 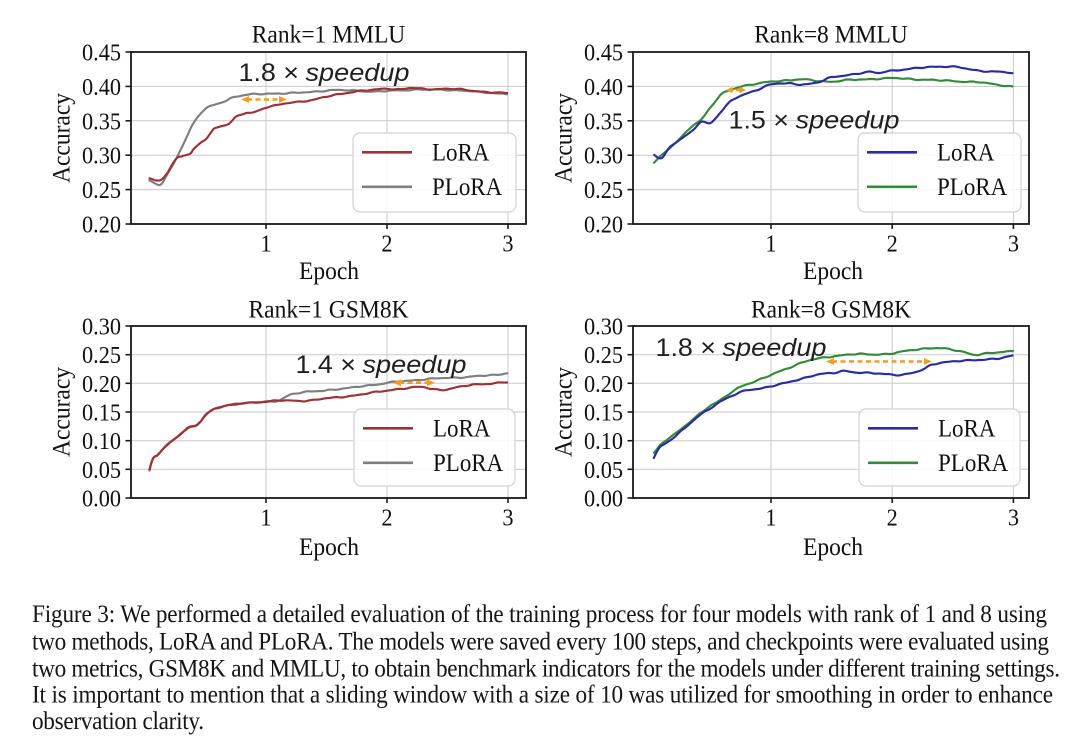 I want to click on svg-text: Rank=1 MMLU, so click(x=329, y=35).